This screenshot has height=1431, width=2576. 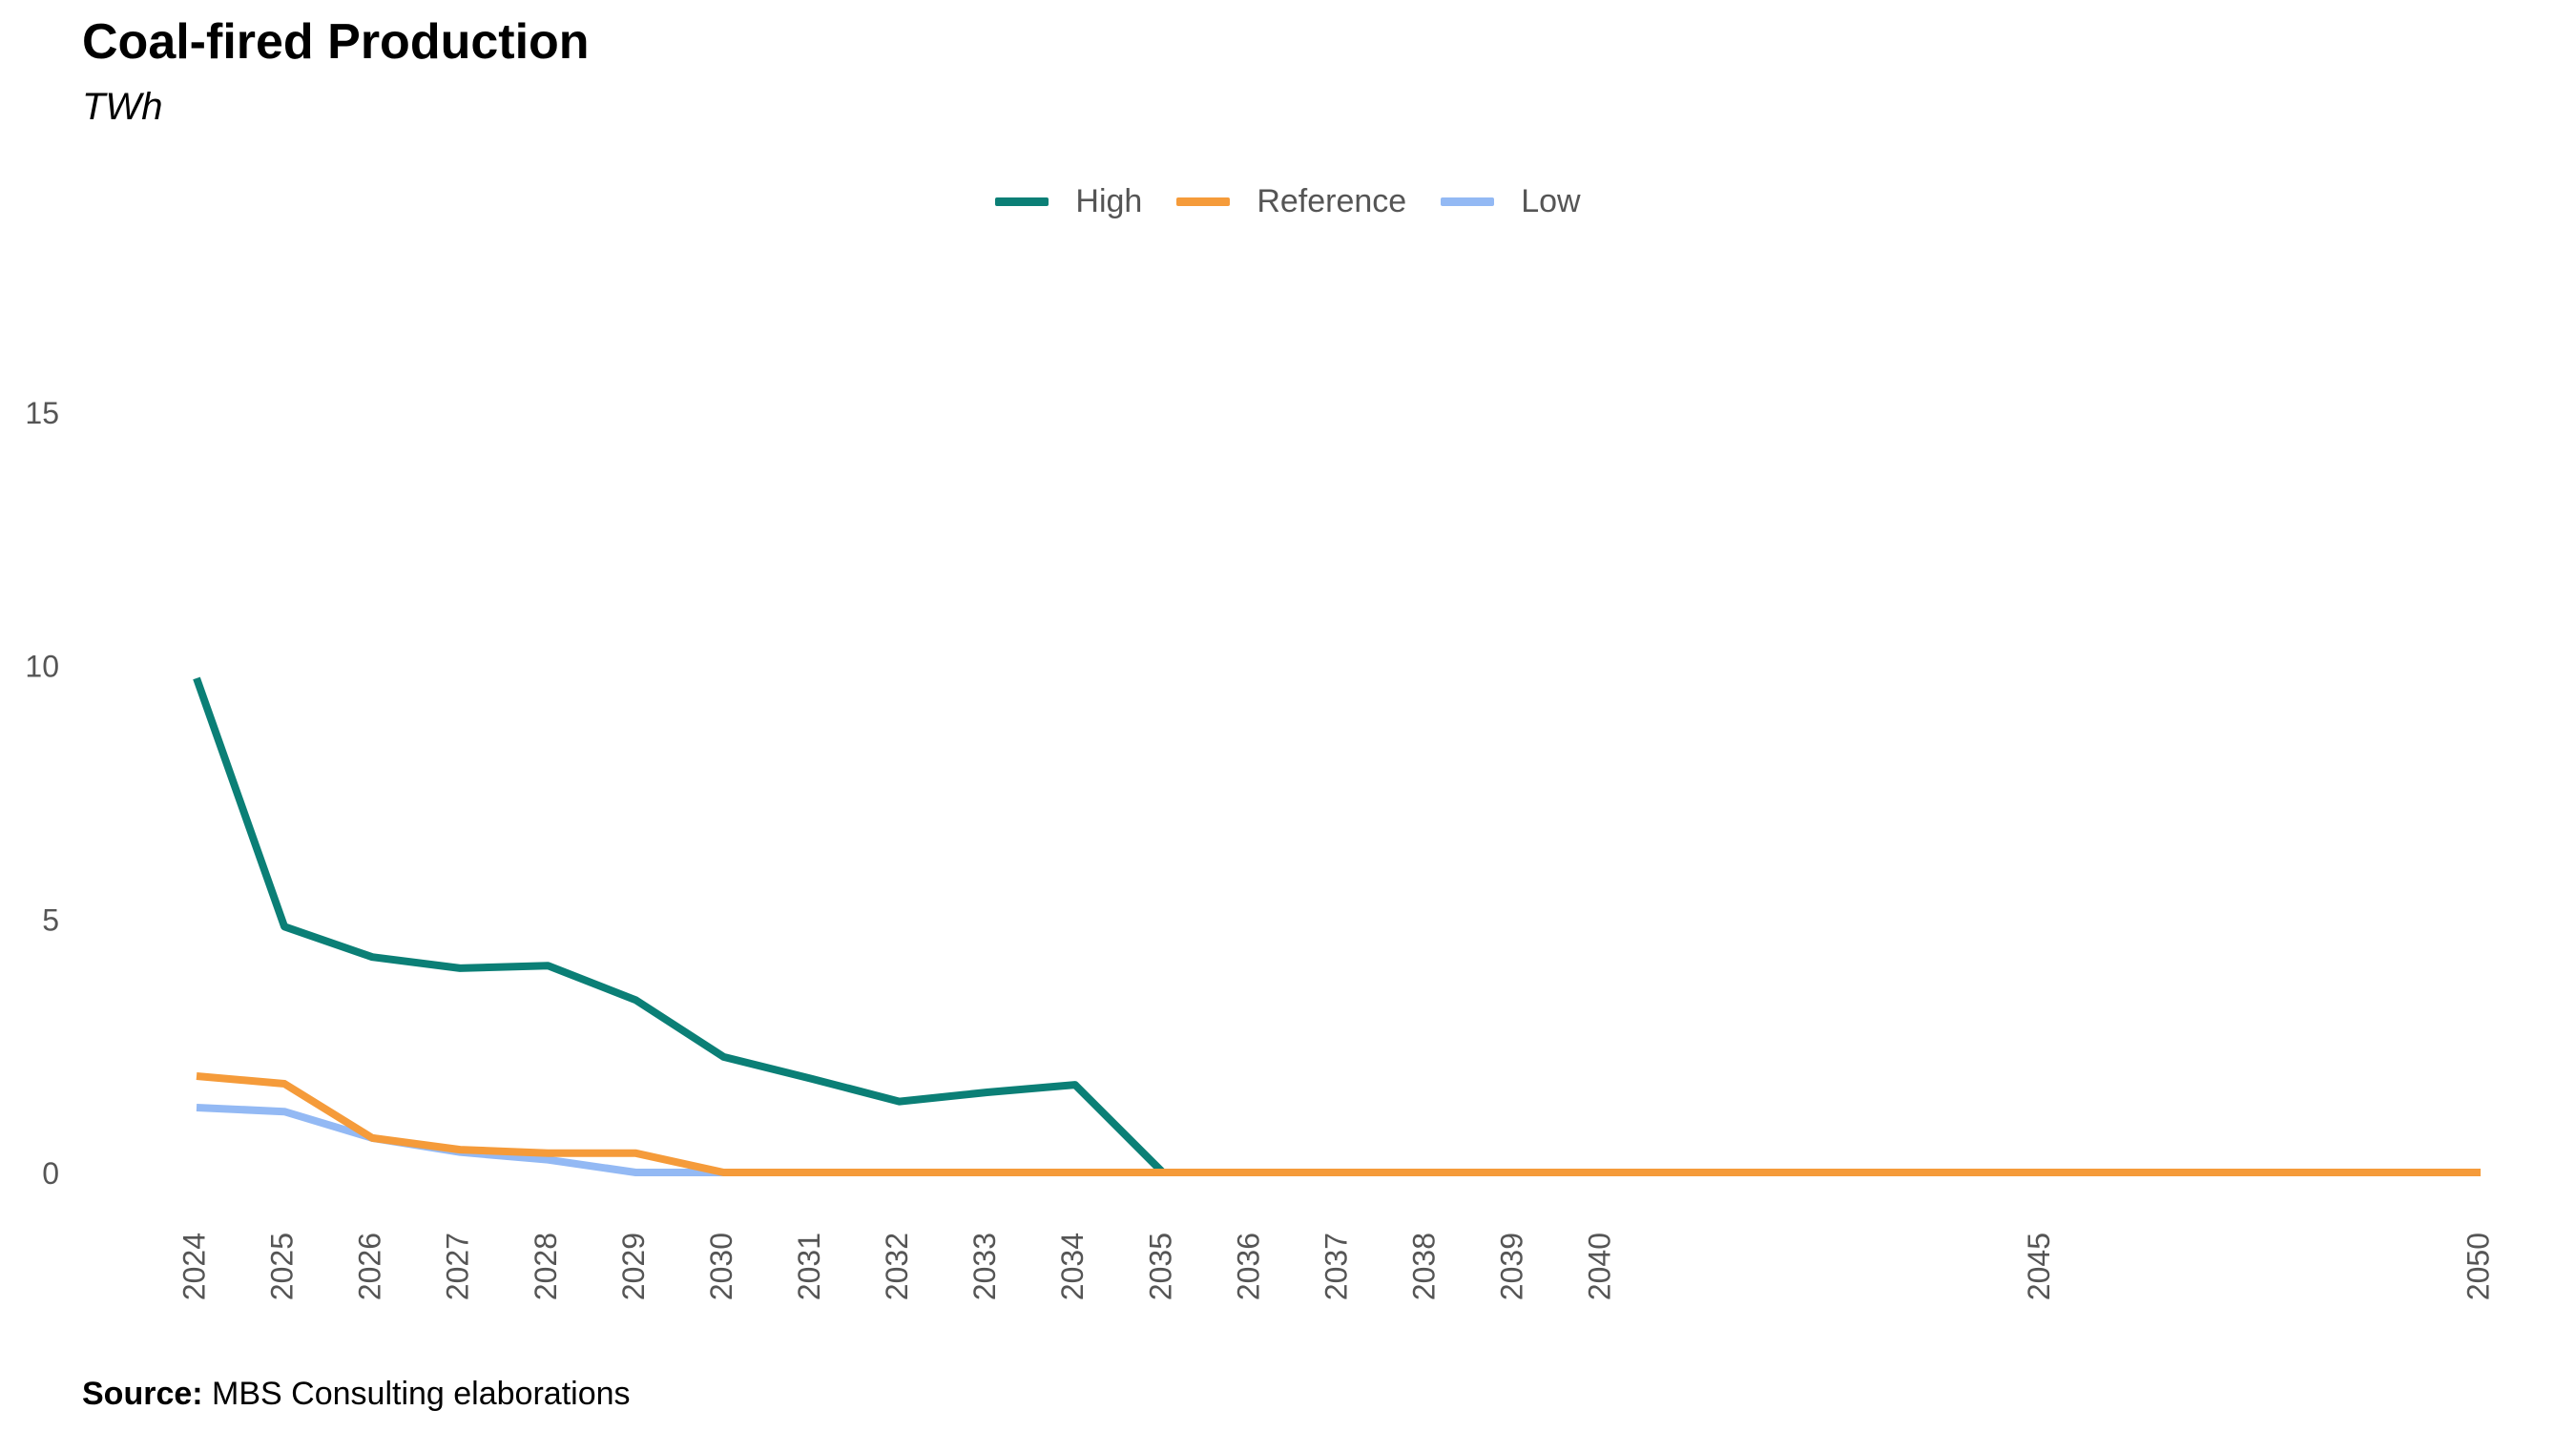 I want to click on legend-item-high: High, so click(x=1068, y=201).